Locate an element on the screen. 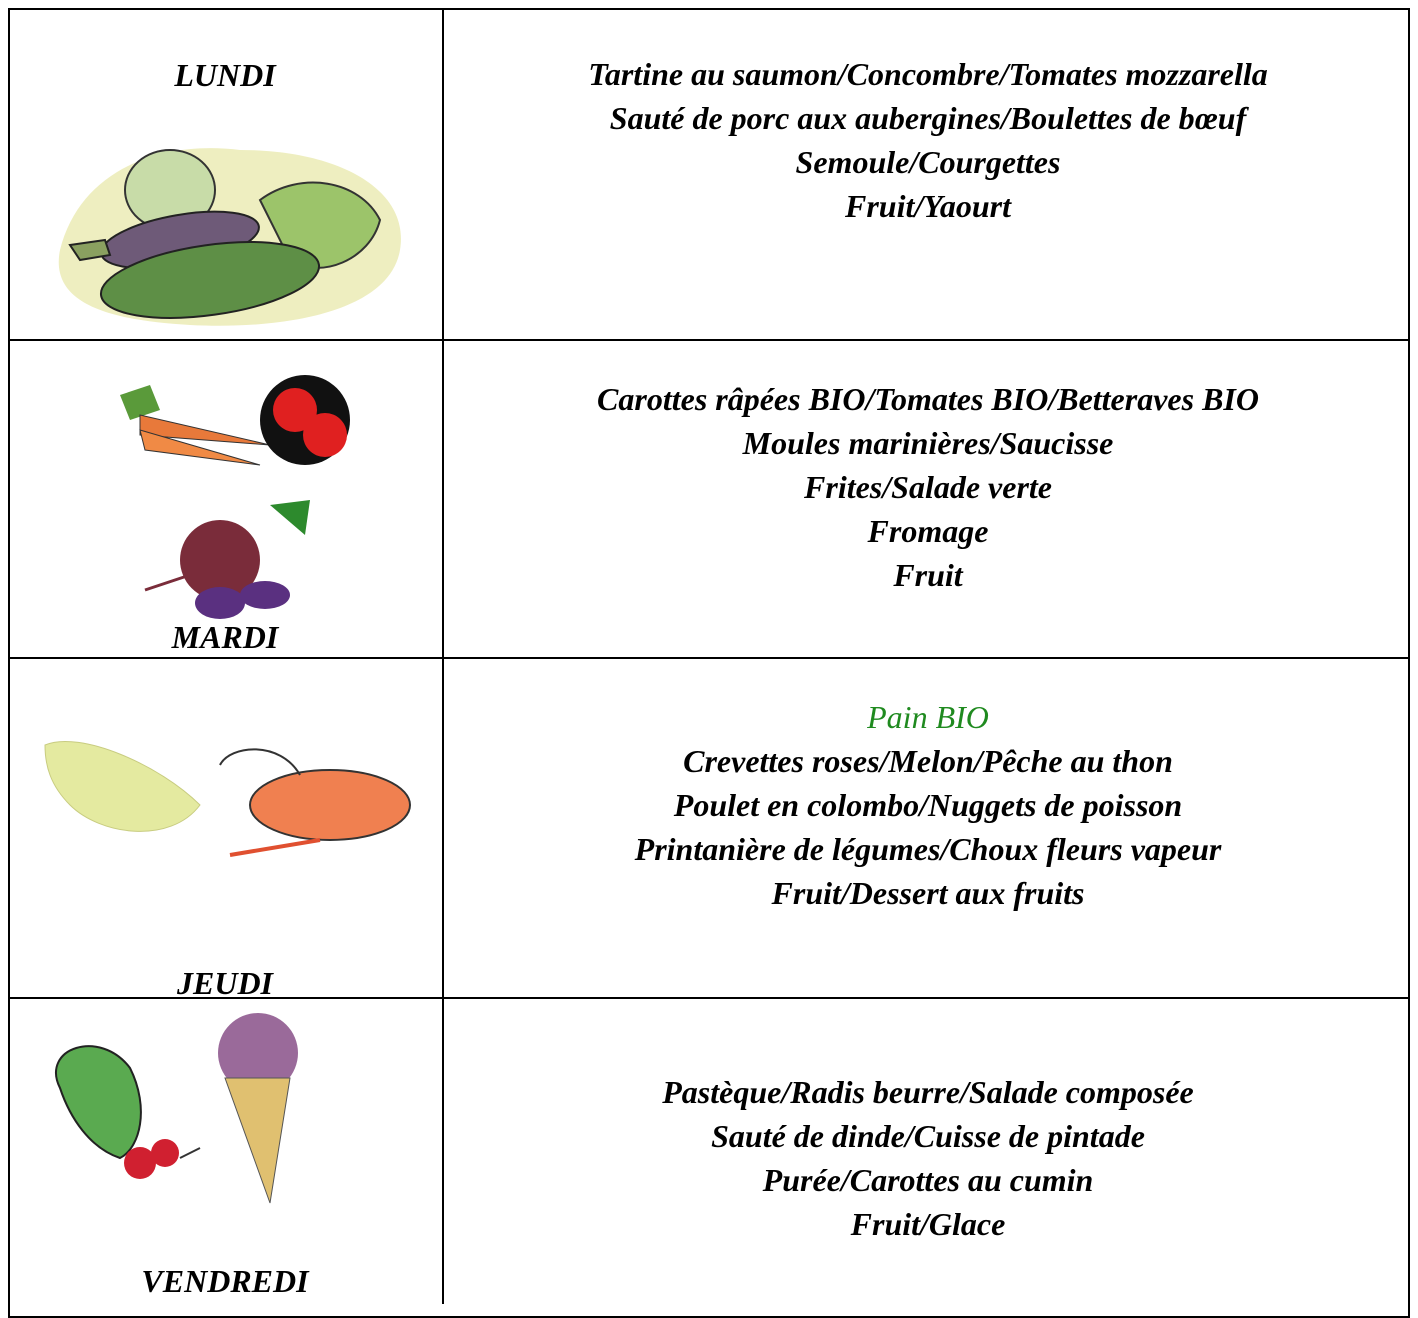 This screenshot has height=1318, width=1418. day-label: MARDI is located at coordinates (225, 637).